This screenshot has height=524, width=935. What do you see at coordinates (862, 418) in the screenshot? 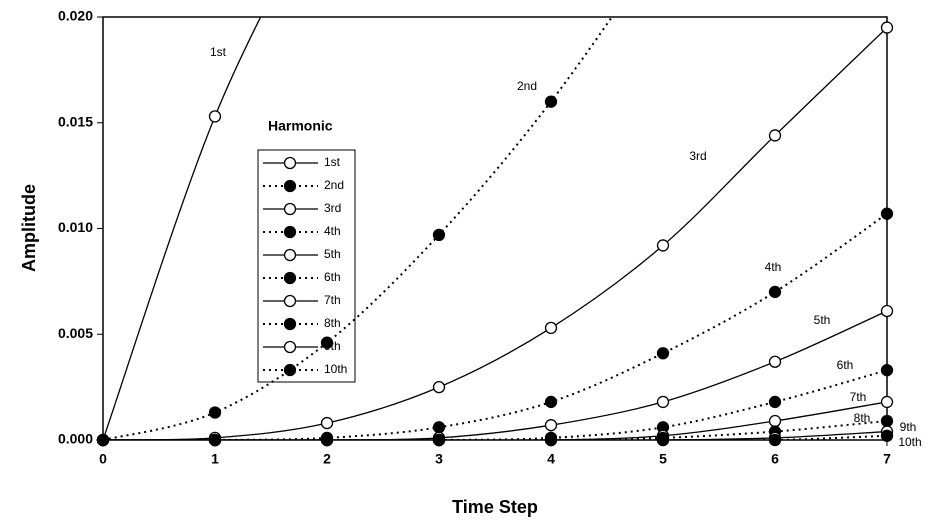
I see `series-annotation: 8th` at bounding box center [862, 418].